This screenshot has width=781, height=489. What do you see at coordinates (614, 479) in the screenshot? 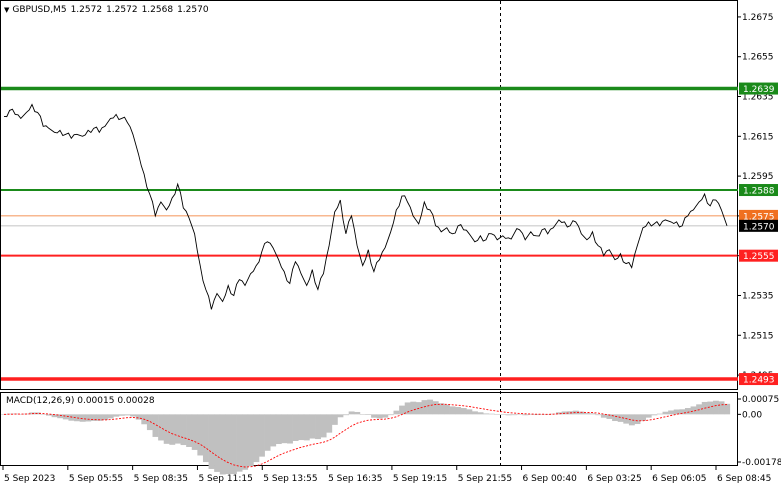
I see `time-tick-label: 6 Sep 03:25` at bounding box center [614, 479].